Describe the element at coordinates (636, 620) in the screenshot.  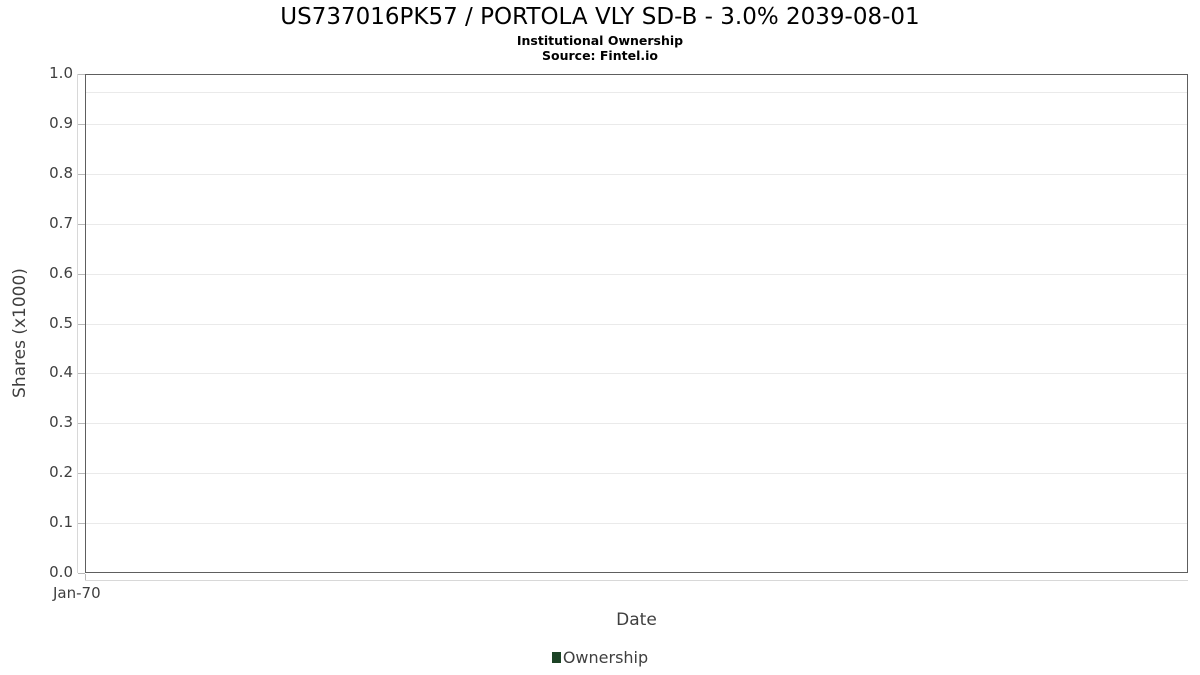
I see `x-axis-title: Date` at that location.